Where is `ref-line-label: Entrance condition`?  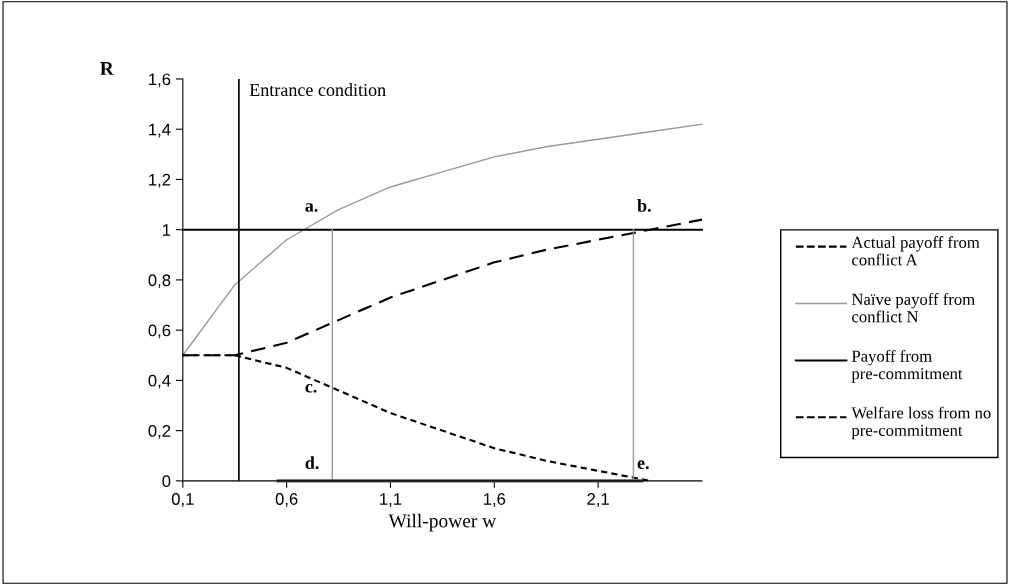
ref-line-label: Entrance condition is located at coordinates (317, 90).